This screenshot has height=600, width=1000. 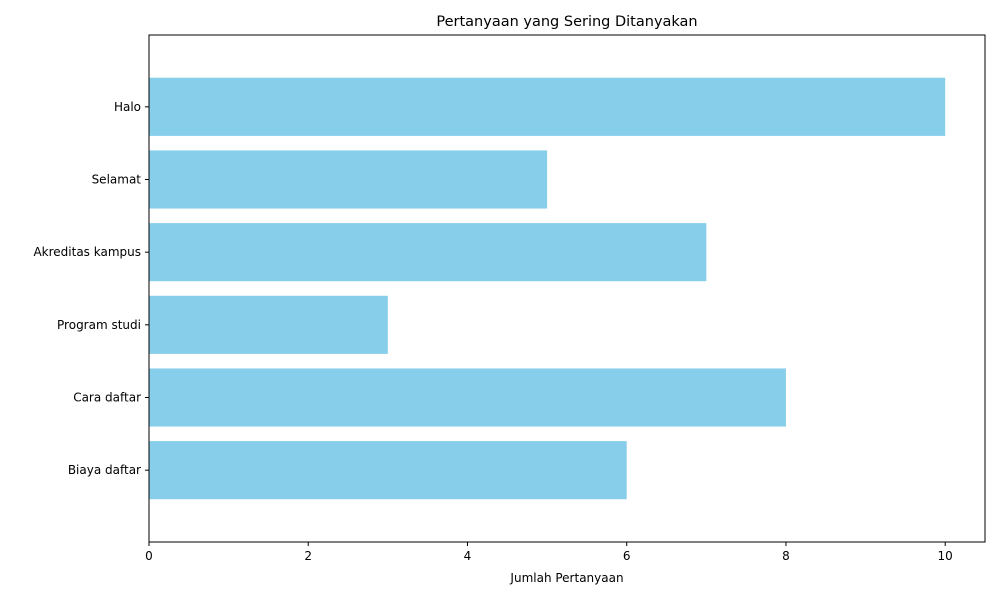 What do you see at coordinates (117, 179) in the screenshot?
I see `y-tick-label: Selamat` at bounding box center [117, 179].